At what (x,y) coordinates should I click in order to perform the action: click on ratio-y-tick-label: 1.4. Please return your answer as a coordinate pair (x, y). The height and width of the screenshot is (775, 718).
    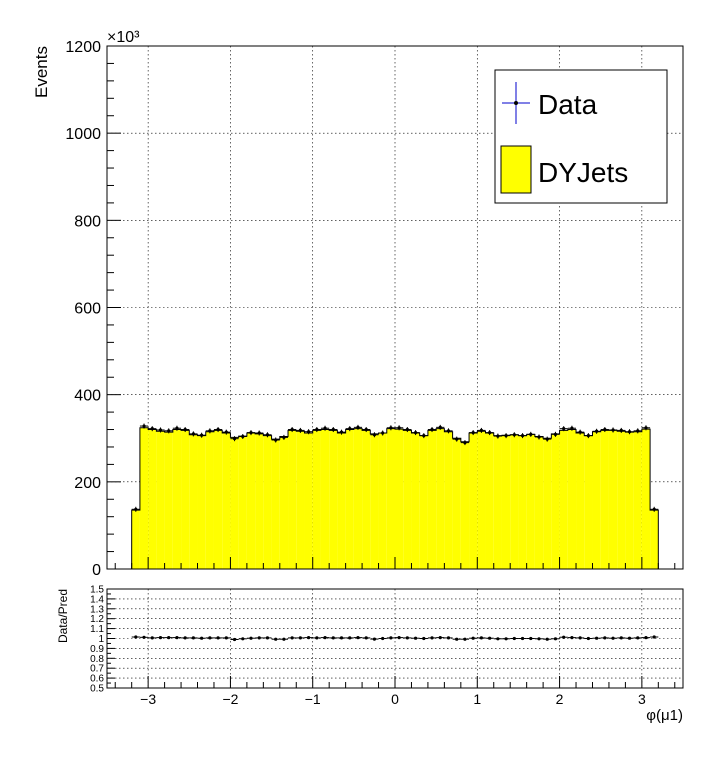
    Looking at the image, I should click on (97, 599).